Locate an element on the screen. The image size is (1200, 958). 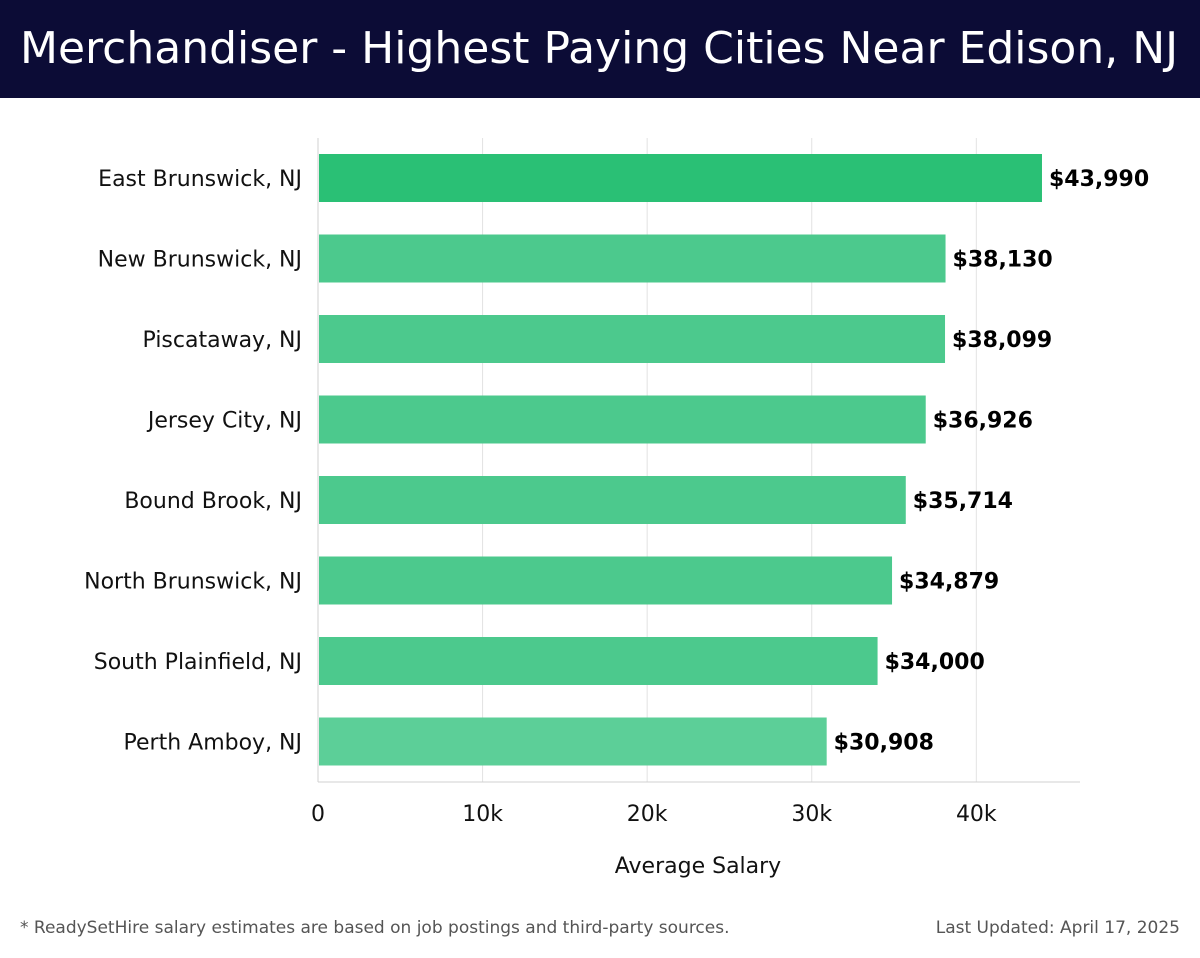
x-axis-title: Average Salary is located at coordinates (698, 866).